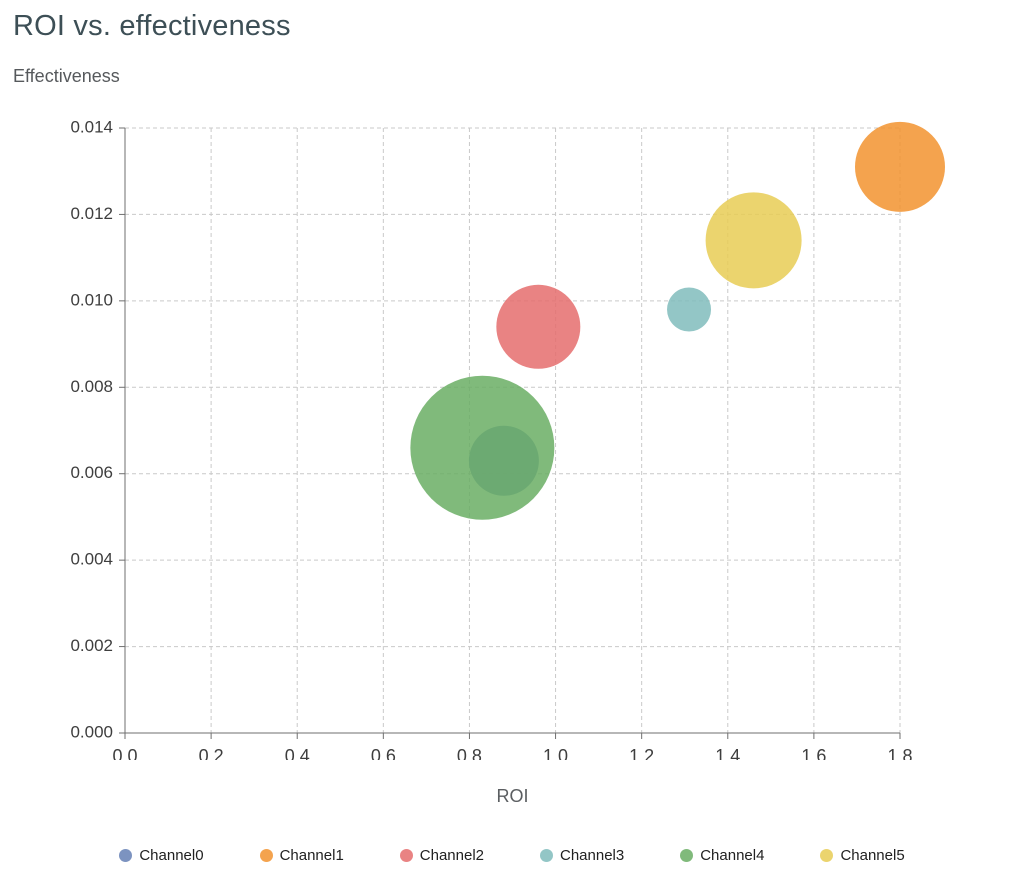 This screenshot has height=878, width=1024. I want to click on x-tick-label: 1.4, so click(727, 753).